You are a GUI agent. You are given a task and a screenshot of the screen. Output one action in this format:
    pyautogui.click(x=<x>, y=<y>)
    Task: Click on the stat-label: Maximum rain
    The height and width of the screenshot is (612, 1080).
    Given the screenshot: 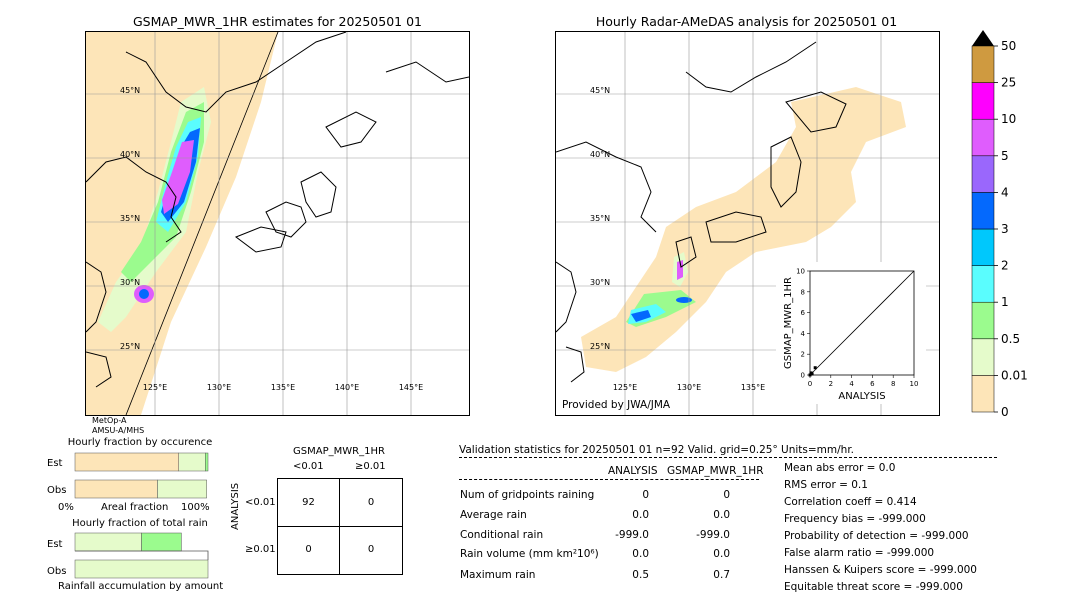 What is the action you would take?
    pyautogui.click(x=498, y=575)
    